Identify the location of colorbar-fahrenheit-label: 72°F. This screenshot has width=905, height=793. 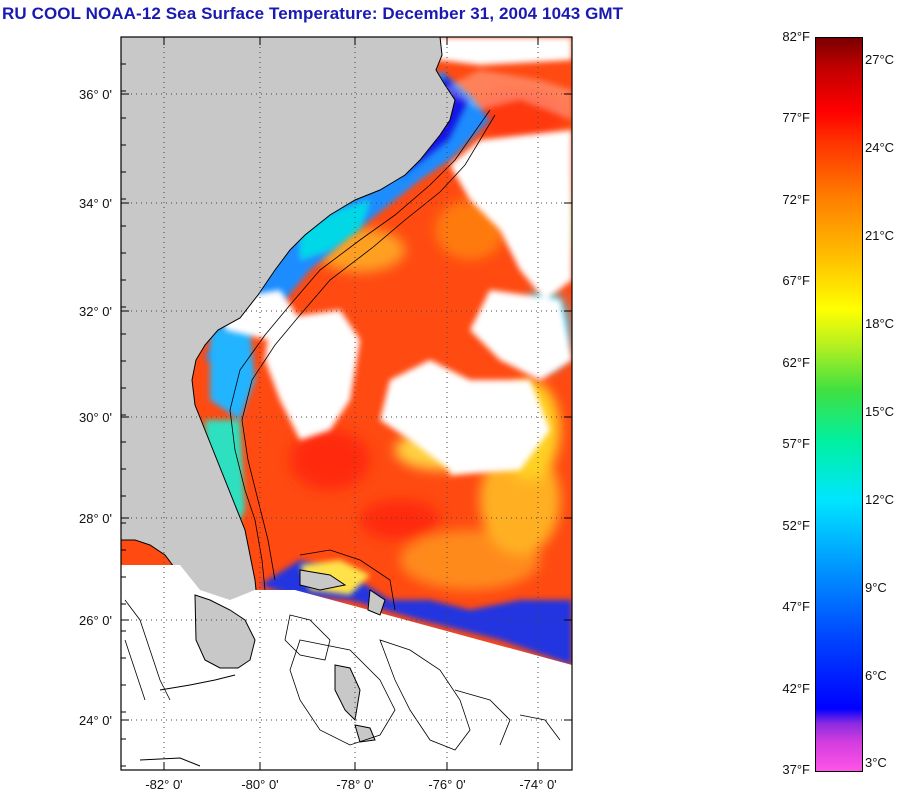
(796, 199).